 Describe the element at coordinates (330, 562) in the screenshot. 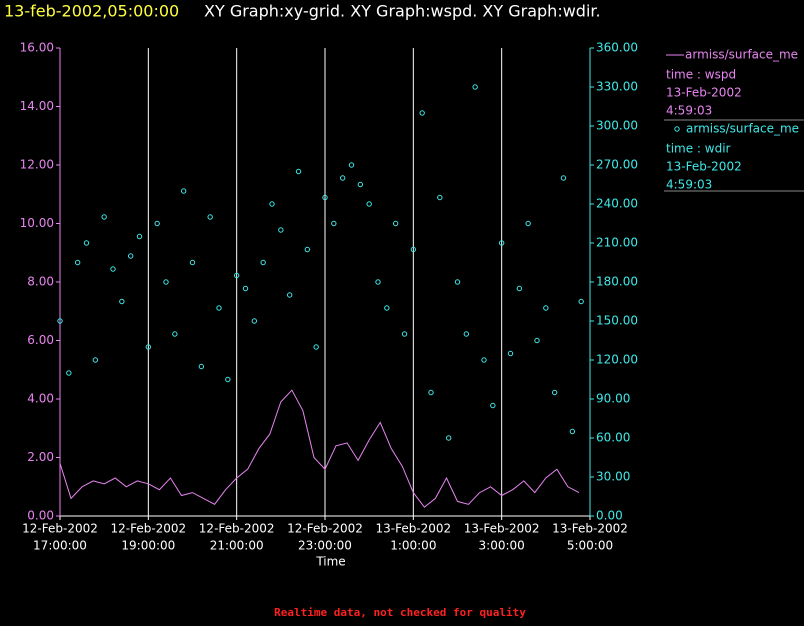

I see `x-axis-label: Time` at that location.